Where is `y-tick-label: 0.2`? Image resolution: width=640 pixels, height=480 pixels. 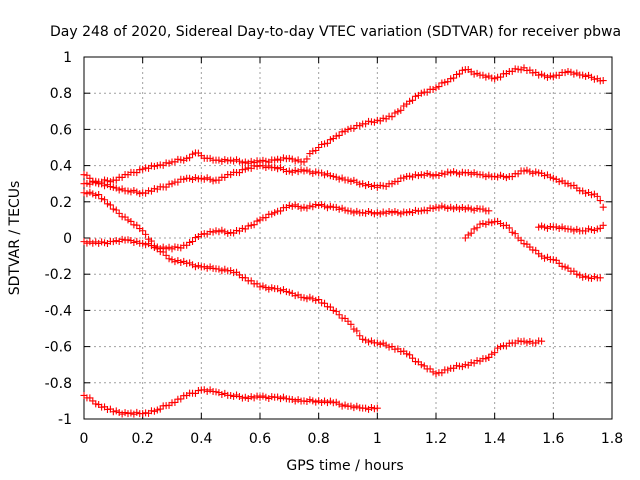
y-tick-label: 0.2 is located at coordinates (61, 203).